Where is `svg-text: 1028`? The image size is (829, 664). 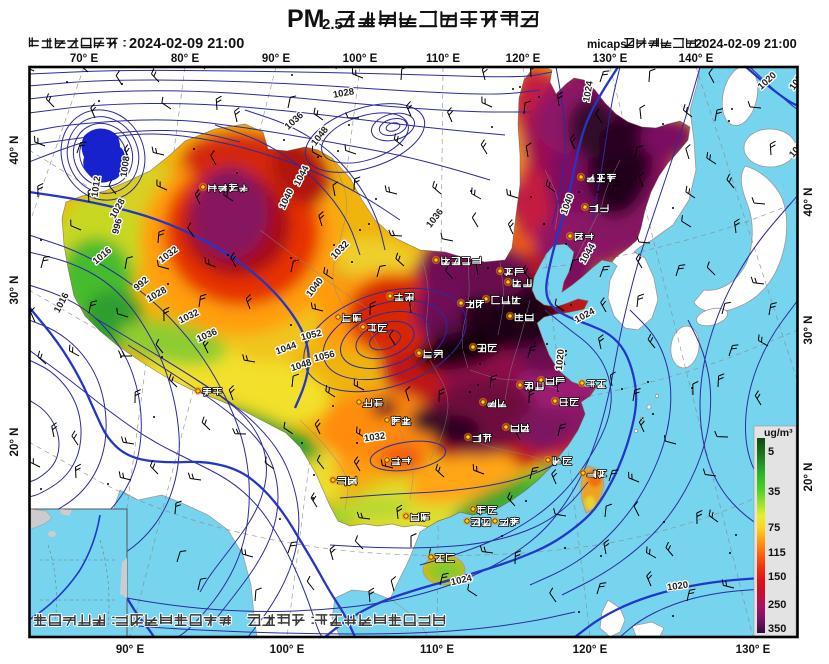 svg-text: 1028 is located at coordinates (343, 93).